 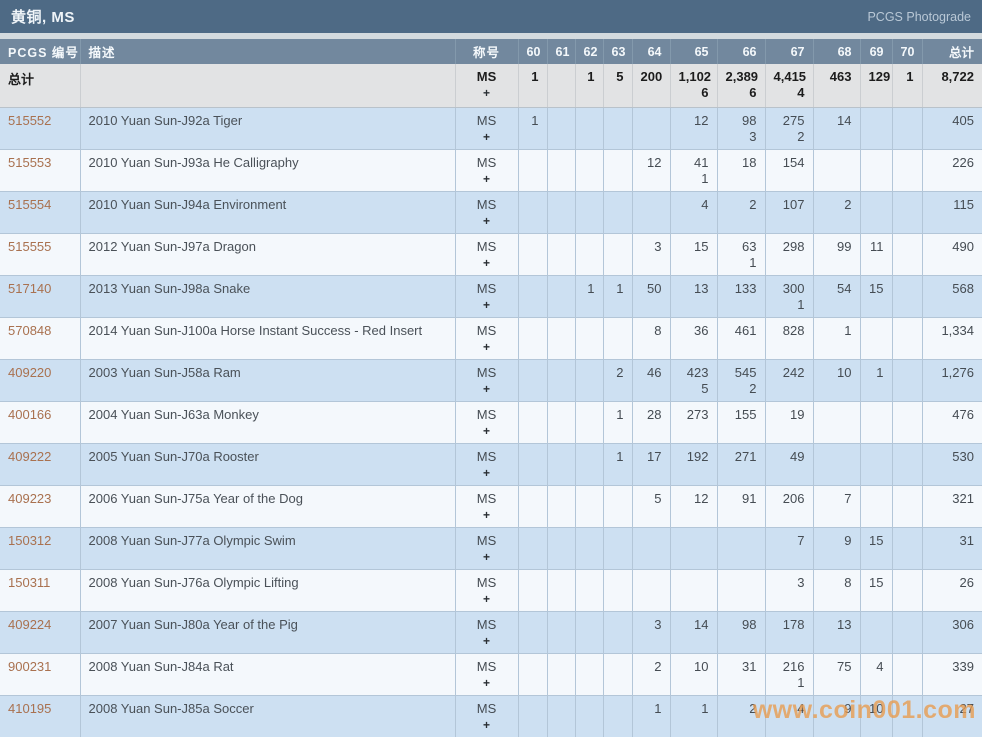 I want to click on pcgs-number-link: 409220, so click(x=40, y=380).